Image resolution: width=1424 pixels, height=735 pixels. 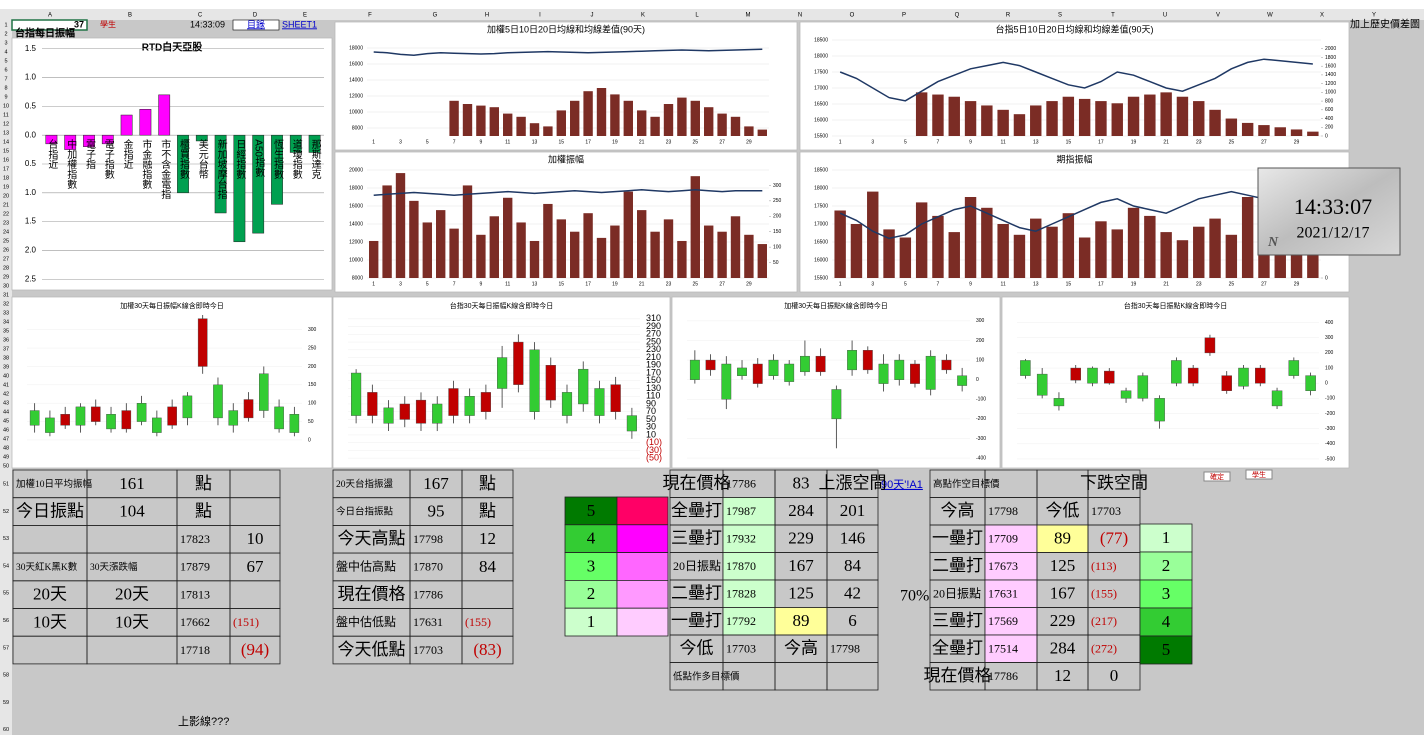 What do you see at coordinates (114, 567) in the screenshot?
I see `cell-text: 30天漲跌幅` at bounding box center [114, 567].